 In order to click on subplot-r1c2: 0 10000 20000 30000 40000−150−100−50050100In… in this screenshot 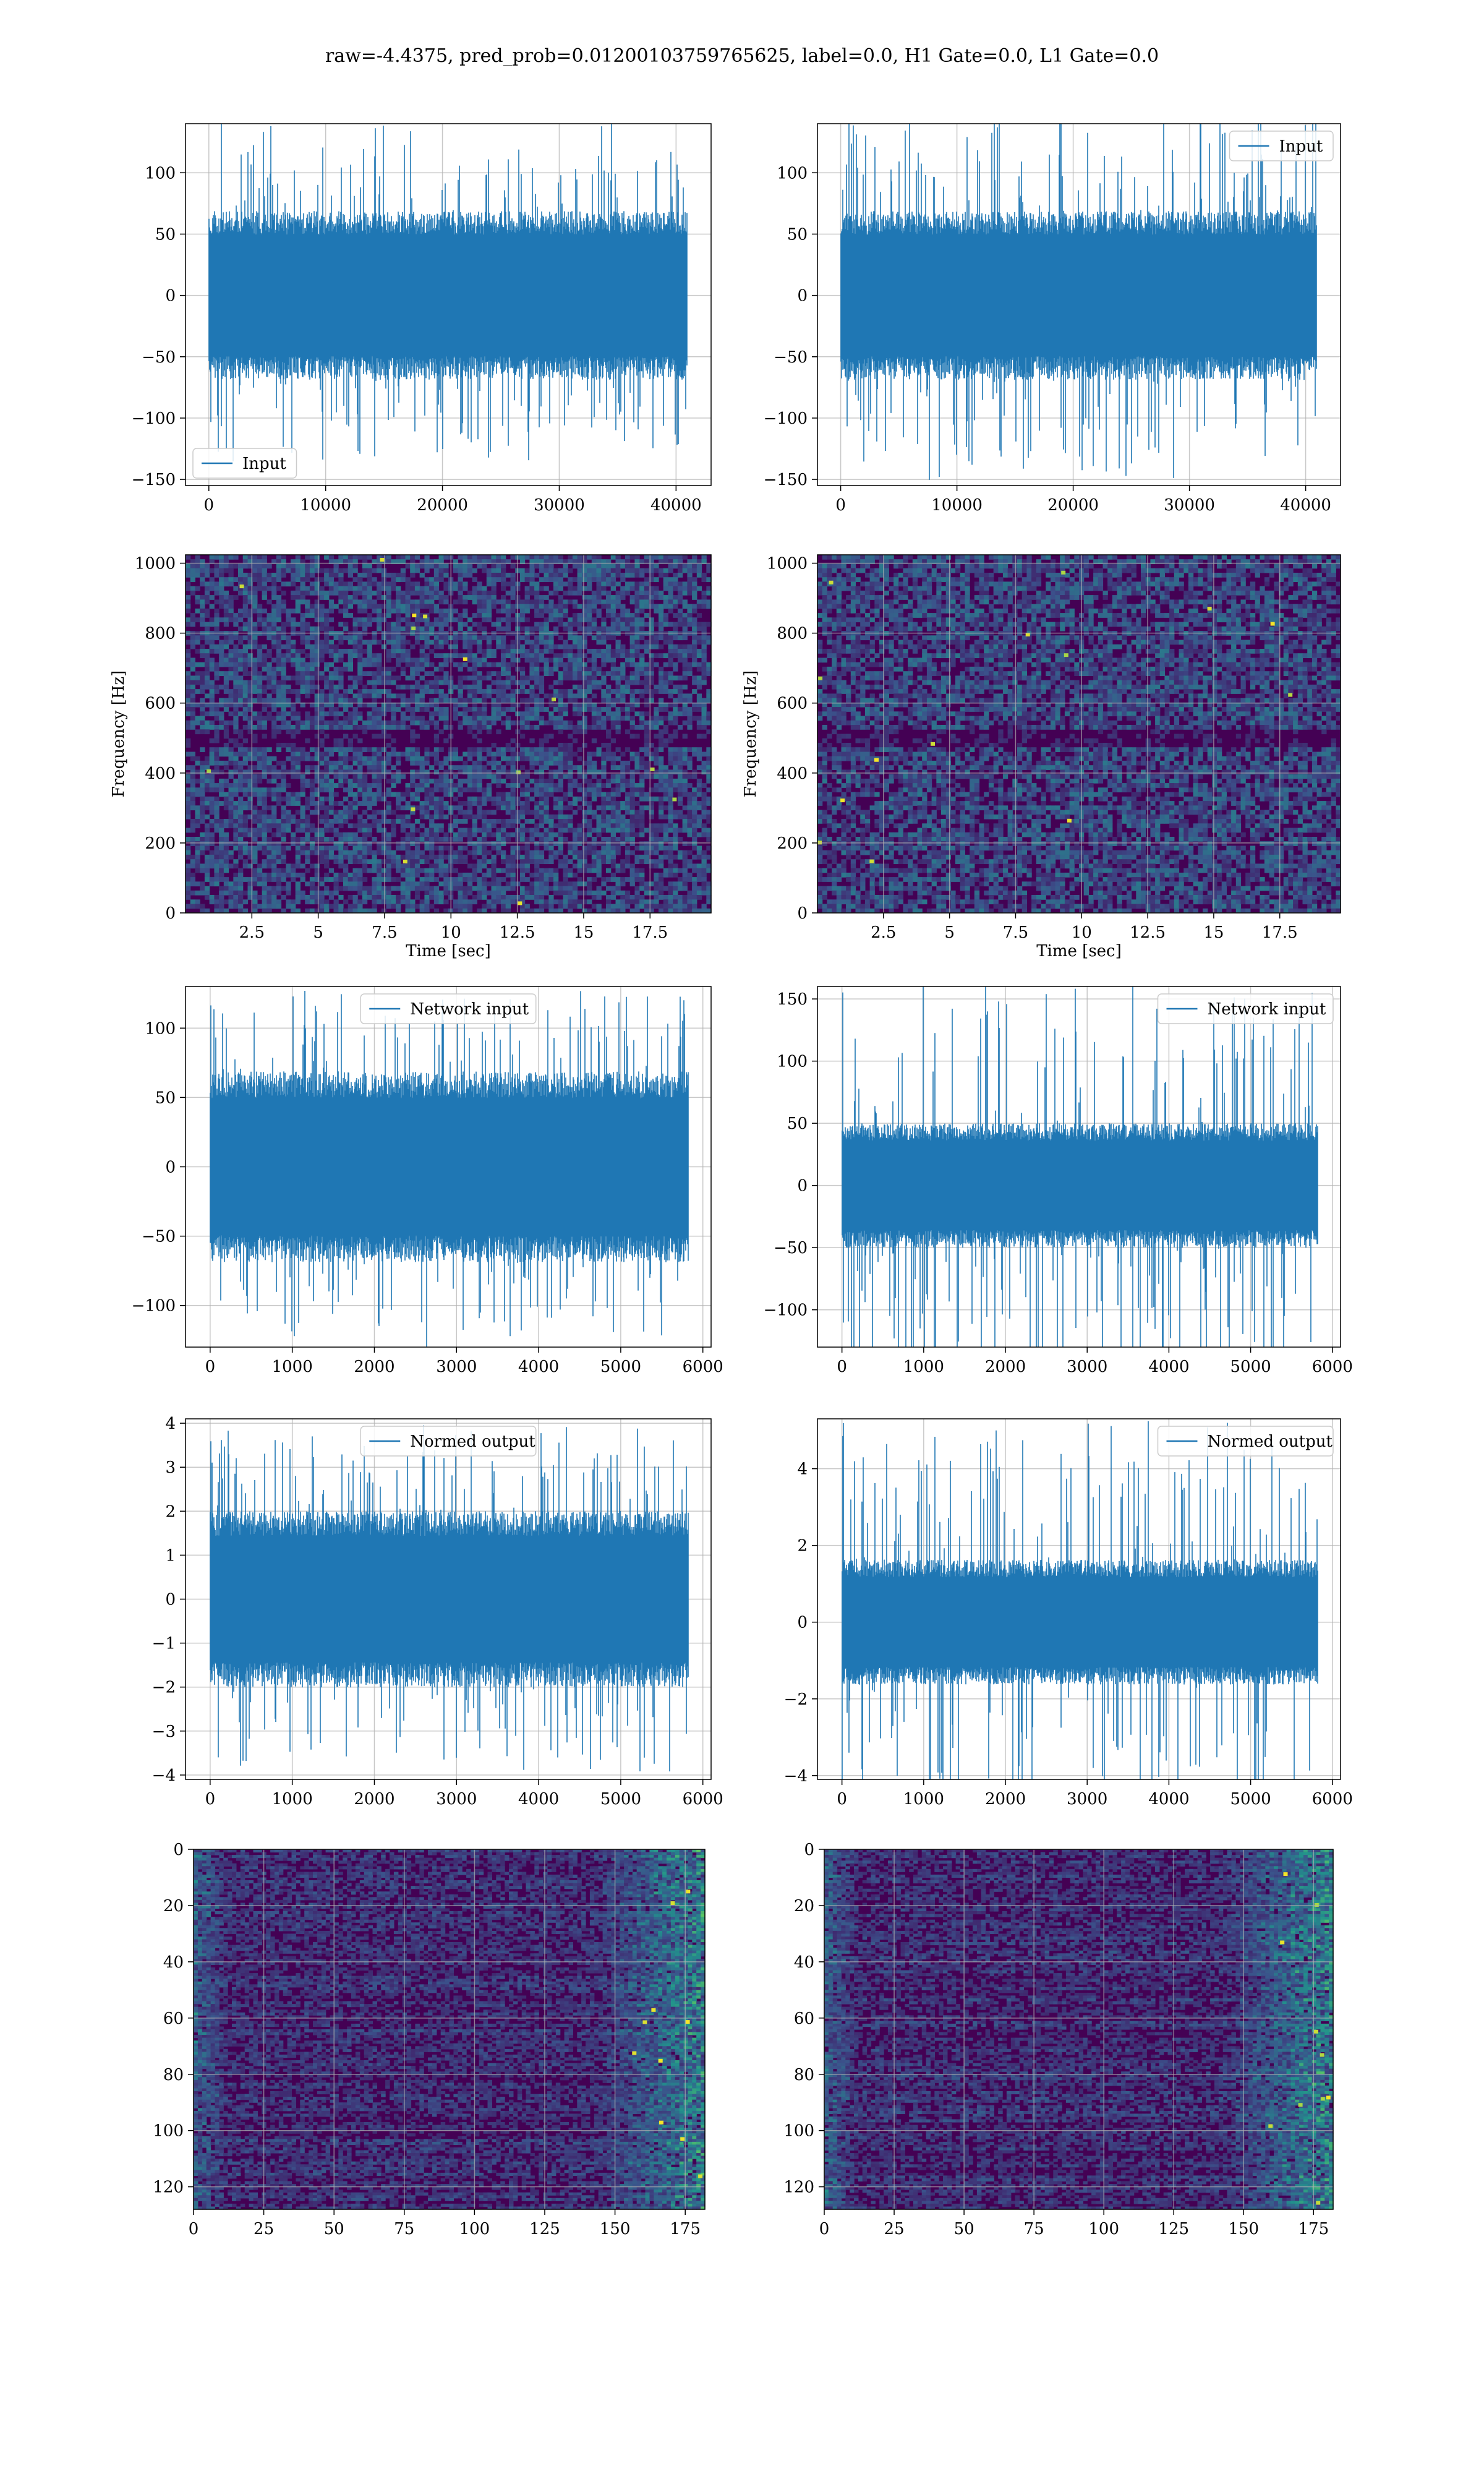, I will do `click(1052, 319)`.